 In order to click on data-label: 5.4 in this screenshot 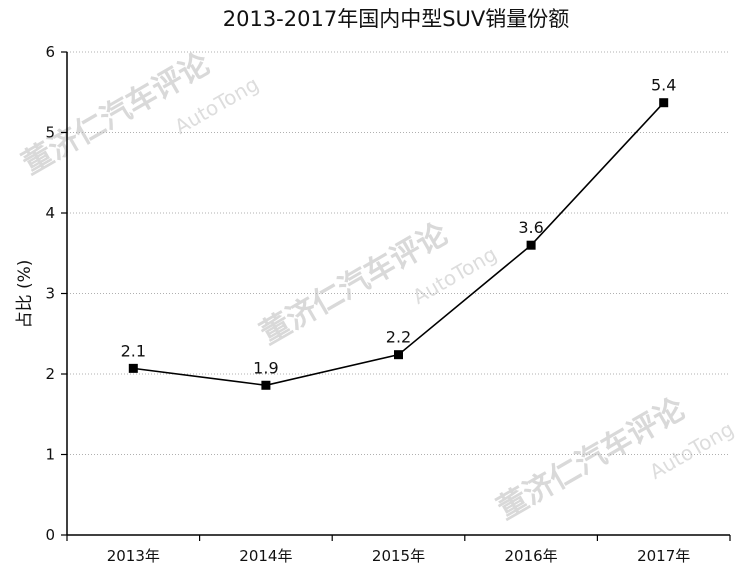, I will do `click(663, 85)`.